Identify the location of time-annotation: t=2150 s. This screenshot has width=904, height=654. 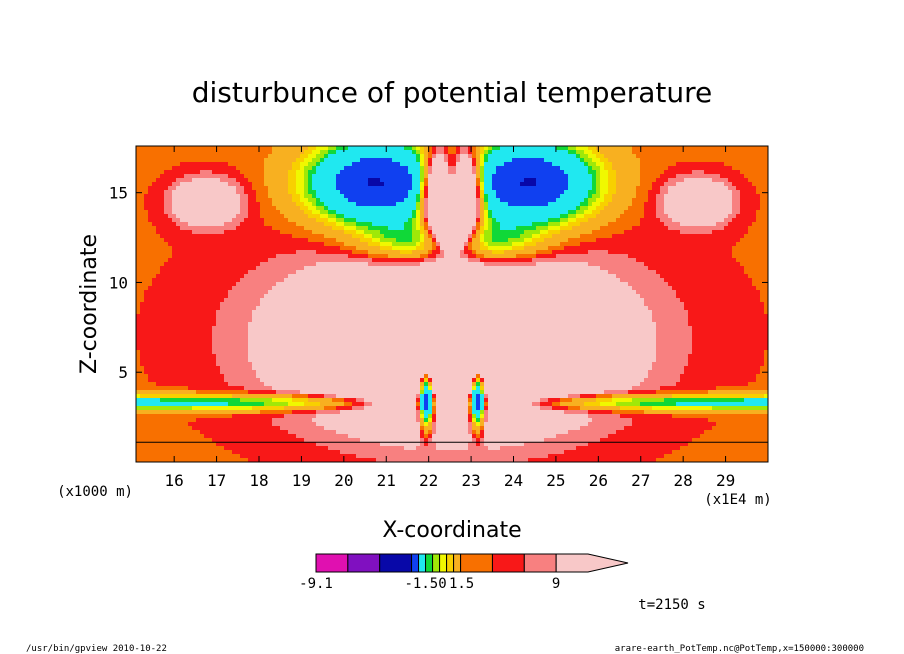
(671, 605).